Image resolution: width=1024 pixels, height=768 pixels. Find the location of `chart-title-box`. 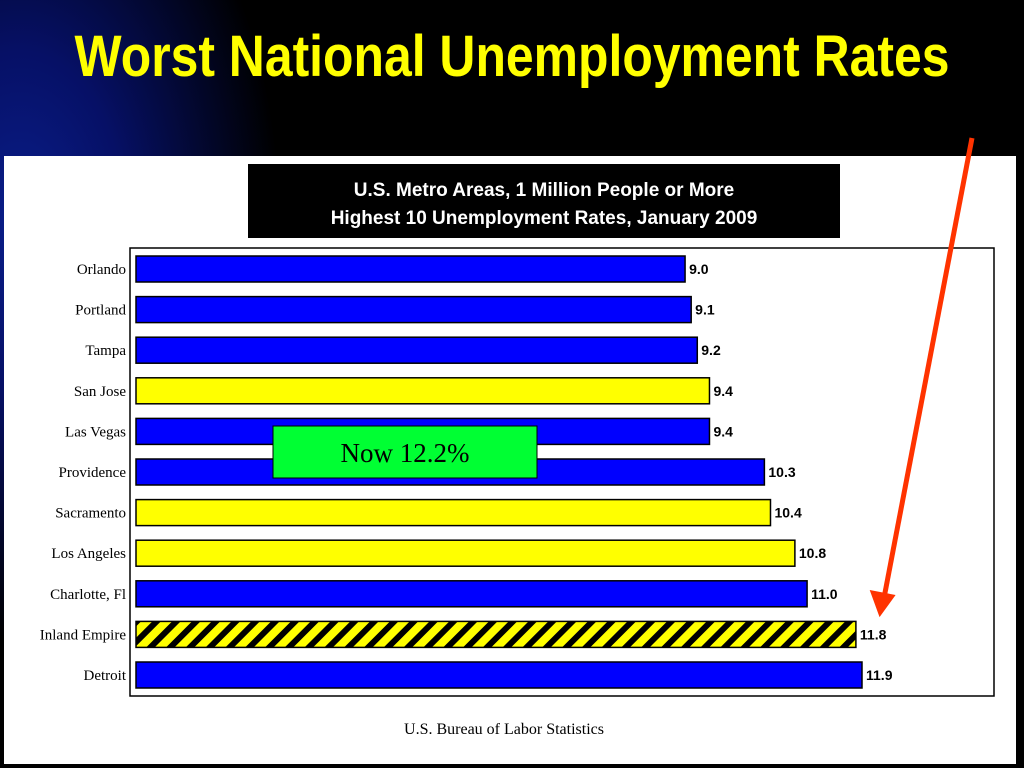

chart-title-box is located at coordinates (544, 201).